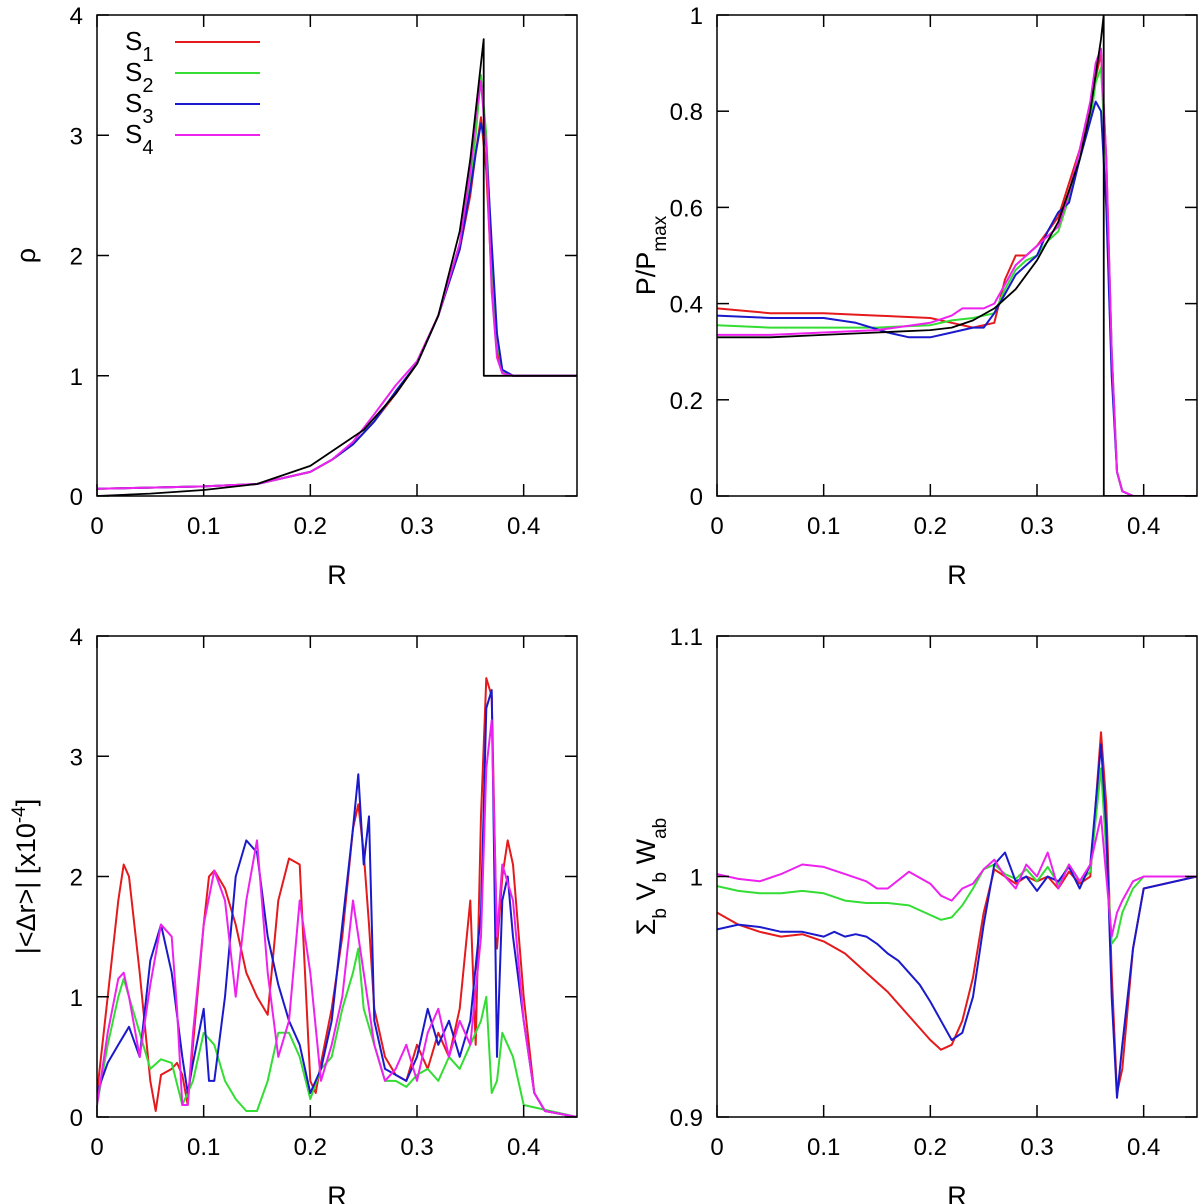 This screenshot has width=1200, height=1204. Describe the element at coordinates (686, 208) in the screenshot. I see `y-tick-label: 0.6` at that location.